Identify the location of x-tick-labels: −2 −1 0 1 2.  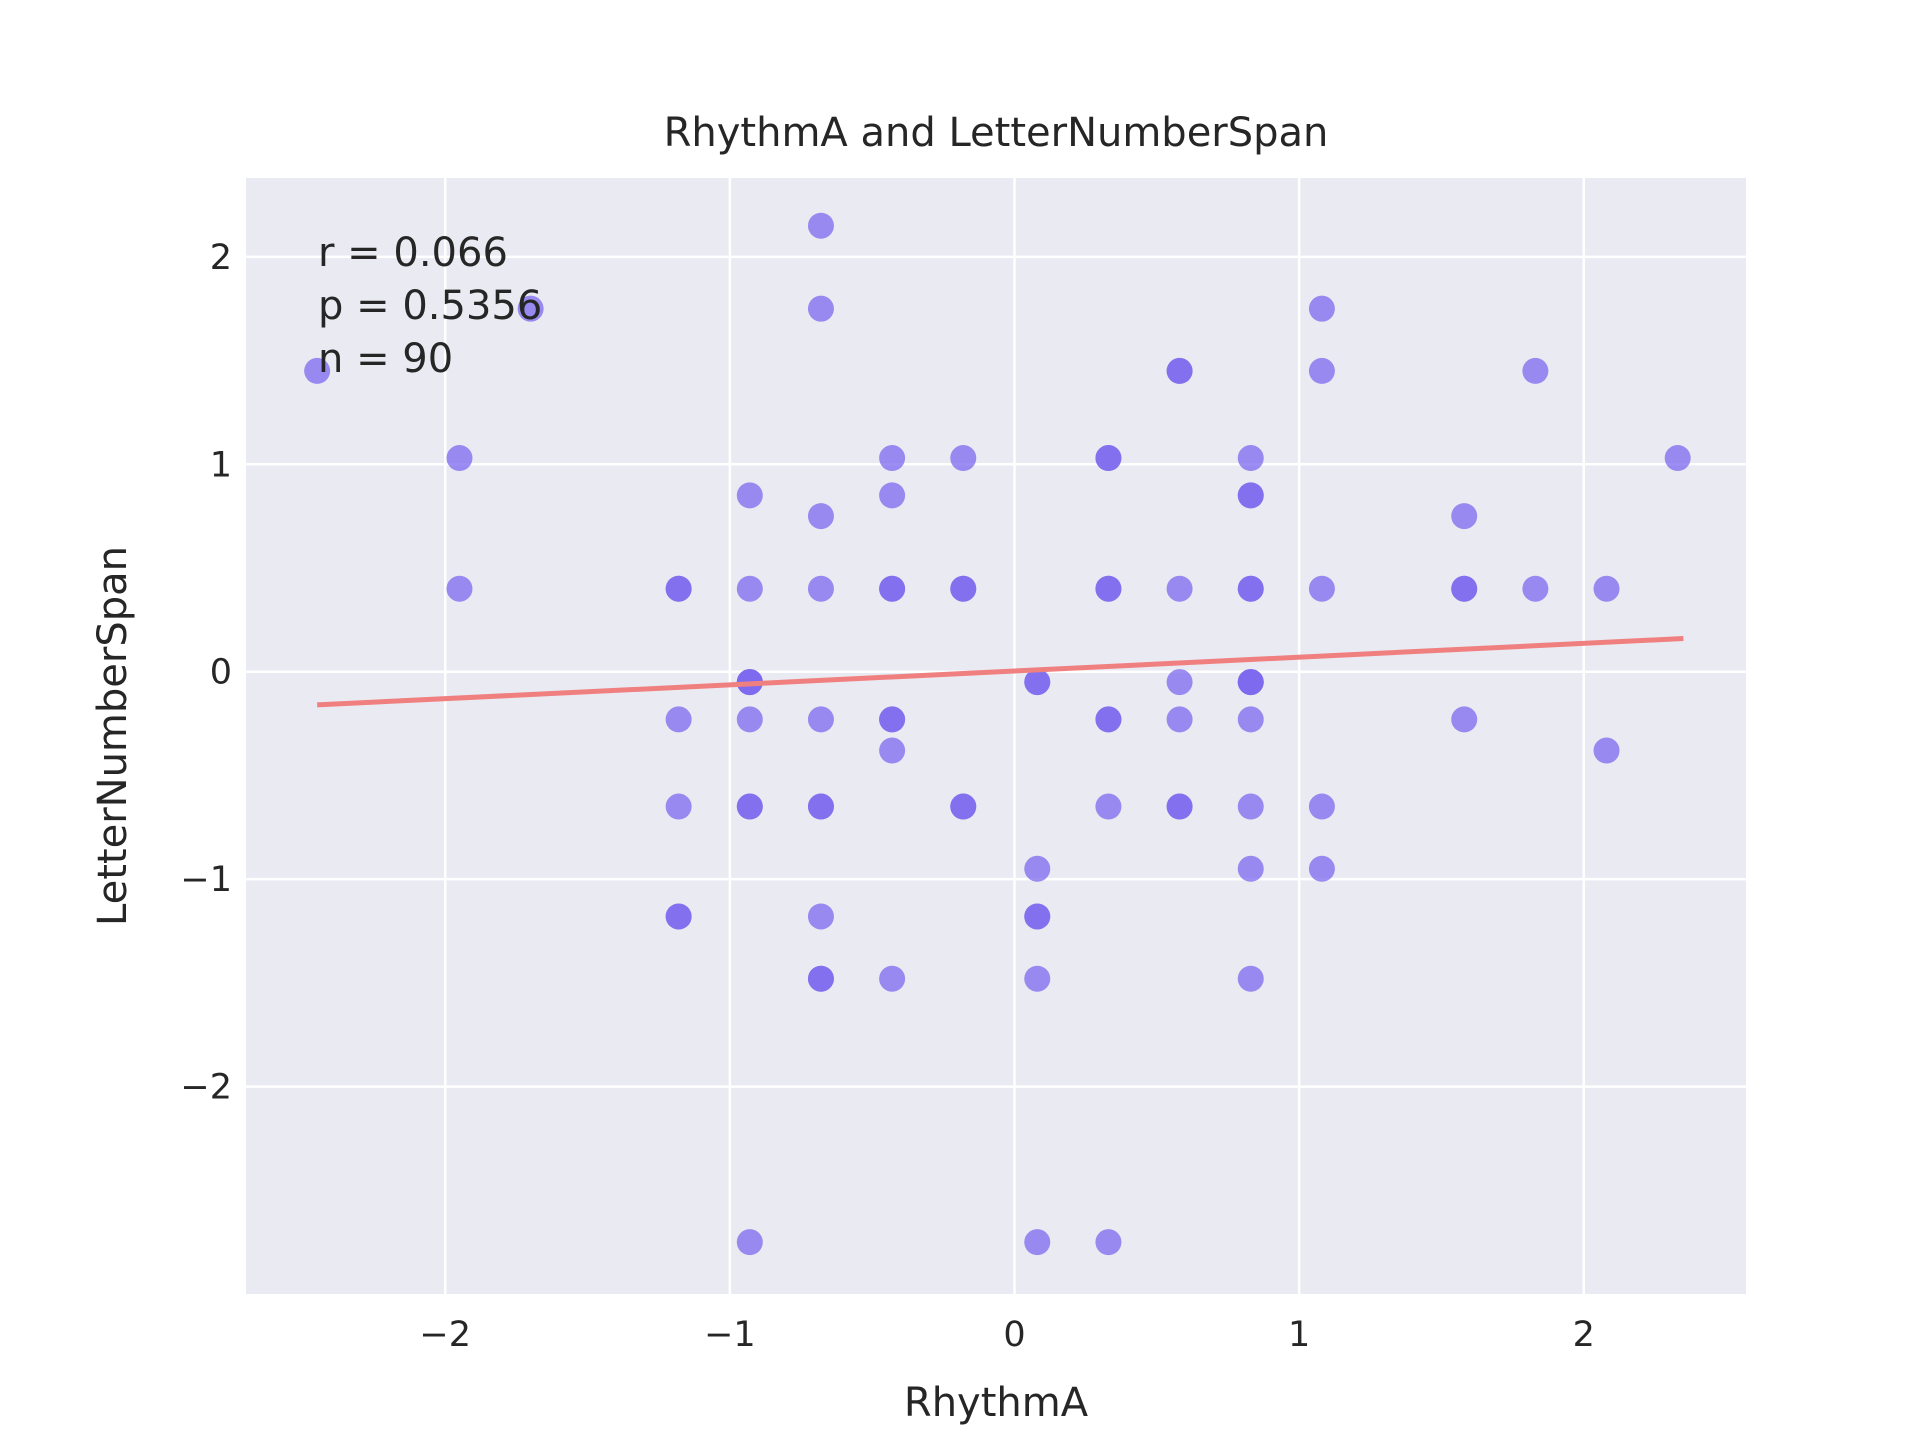
(1006, 1335).